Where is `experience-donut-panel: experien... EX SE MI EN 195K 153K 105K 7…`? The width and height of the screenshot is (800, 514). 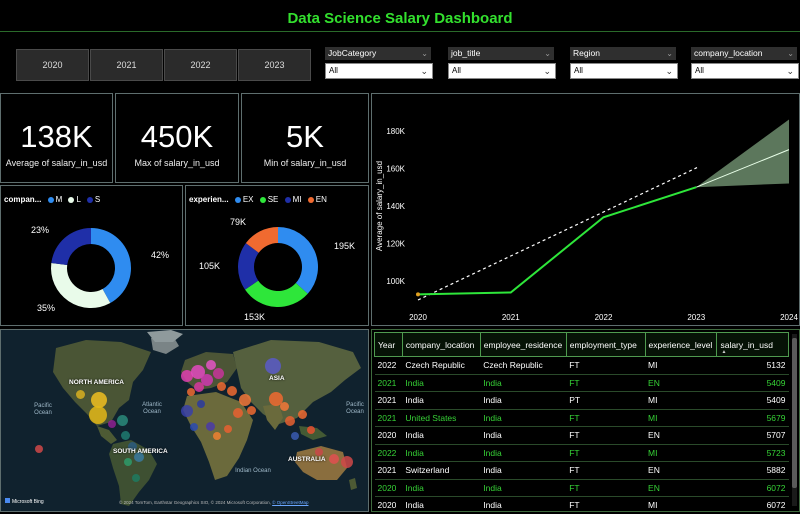
experience-donut-panel: experien... EX SE MI EN 195K 153K 105K 7… is located at coordinates (277, 255).